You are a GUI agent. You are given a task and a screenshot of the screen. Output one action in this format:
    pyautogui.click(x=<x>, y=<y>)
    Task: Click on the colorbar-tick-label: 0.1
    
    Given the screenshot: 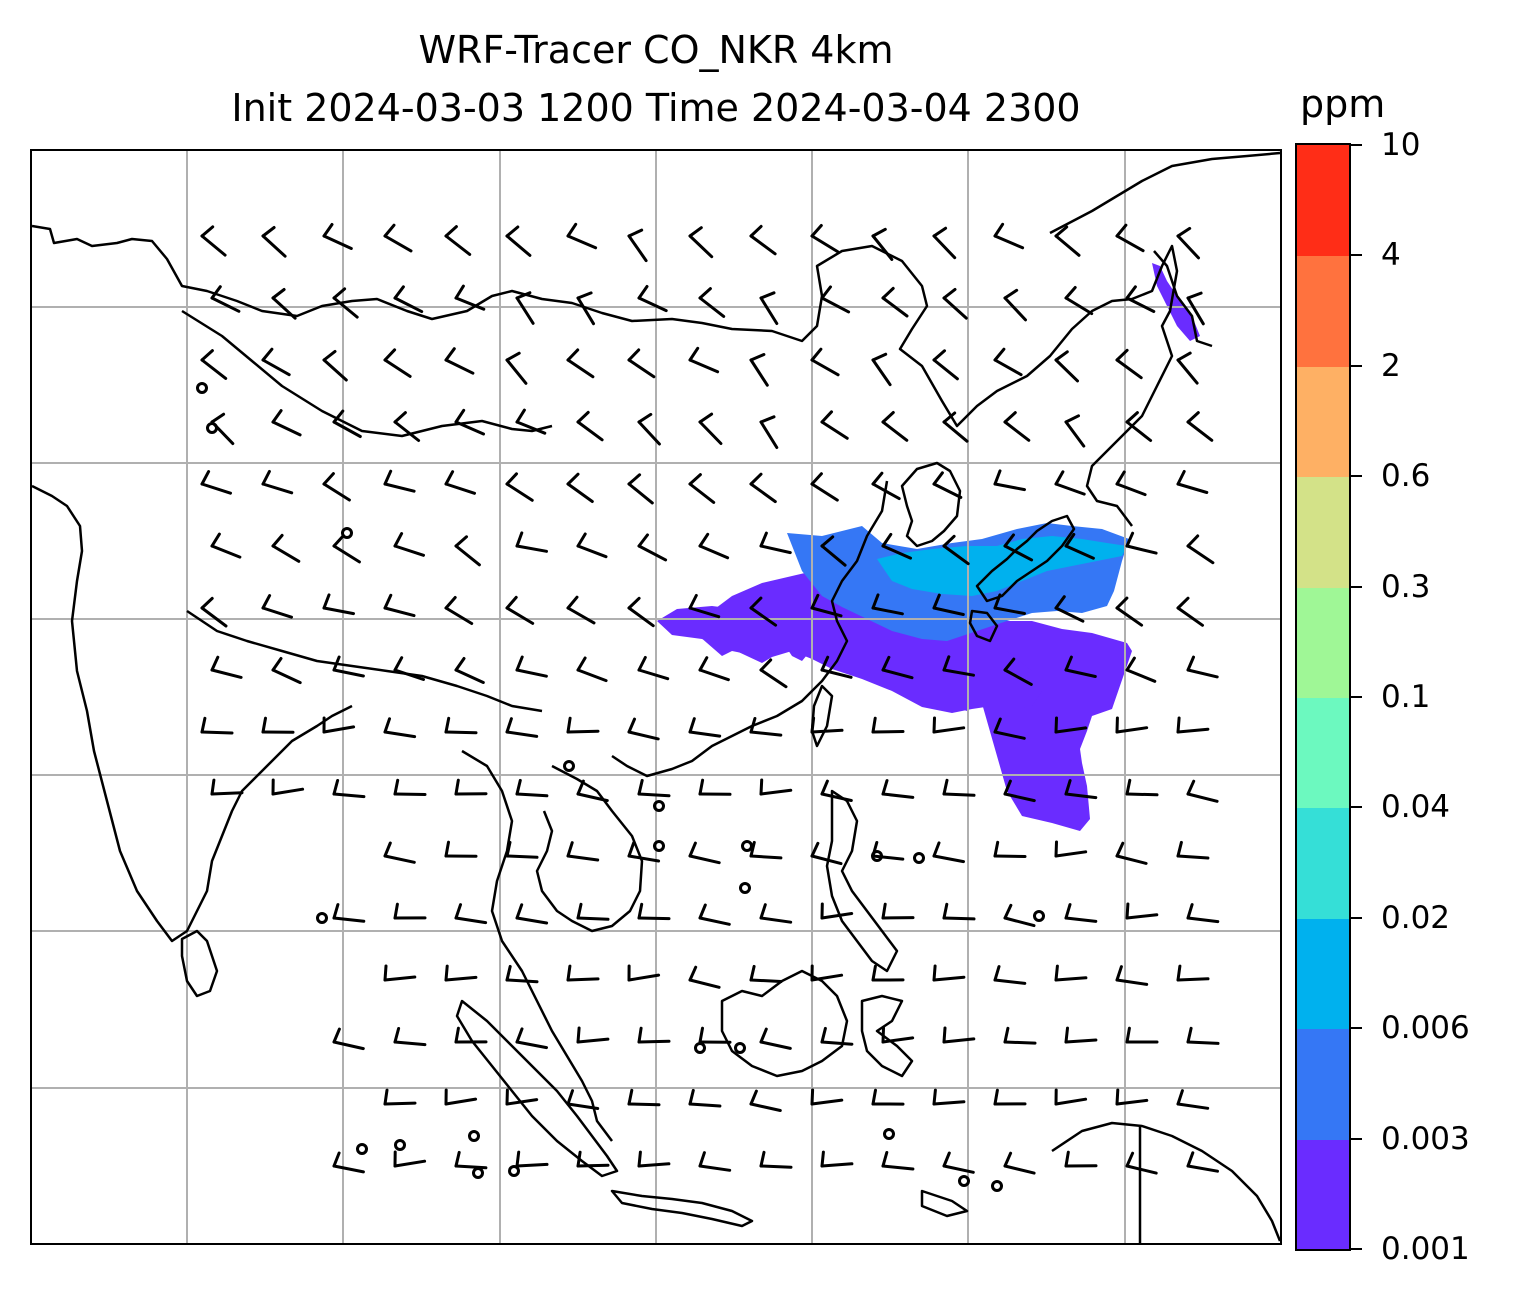 What is the action you would take?
    pyautogui.click(x=1406, y=697)
    